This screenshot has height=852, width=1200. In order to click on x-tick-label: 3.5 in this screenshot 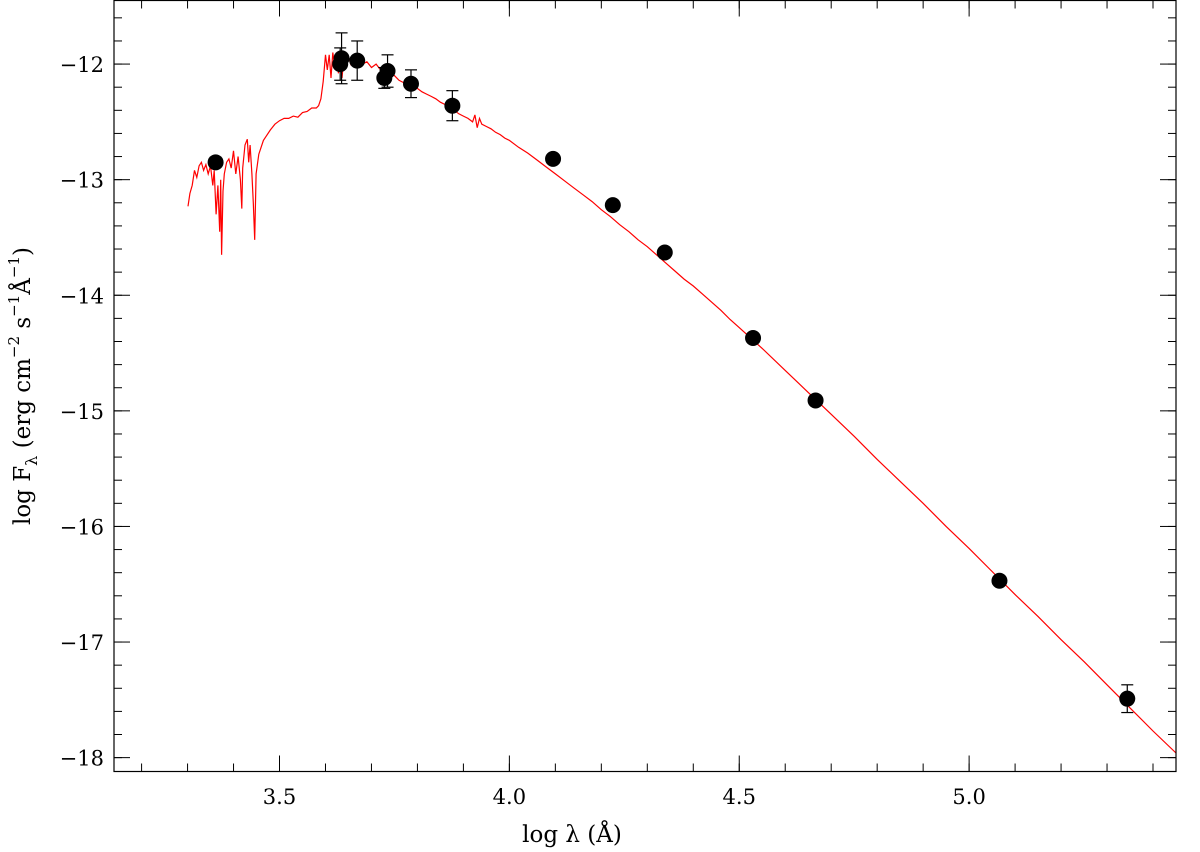, I will do `click(279, 797)`.